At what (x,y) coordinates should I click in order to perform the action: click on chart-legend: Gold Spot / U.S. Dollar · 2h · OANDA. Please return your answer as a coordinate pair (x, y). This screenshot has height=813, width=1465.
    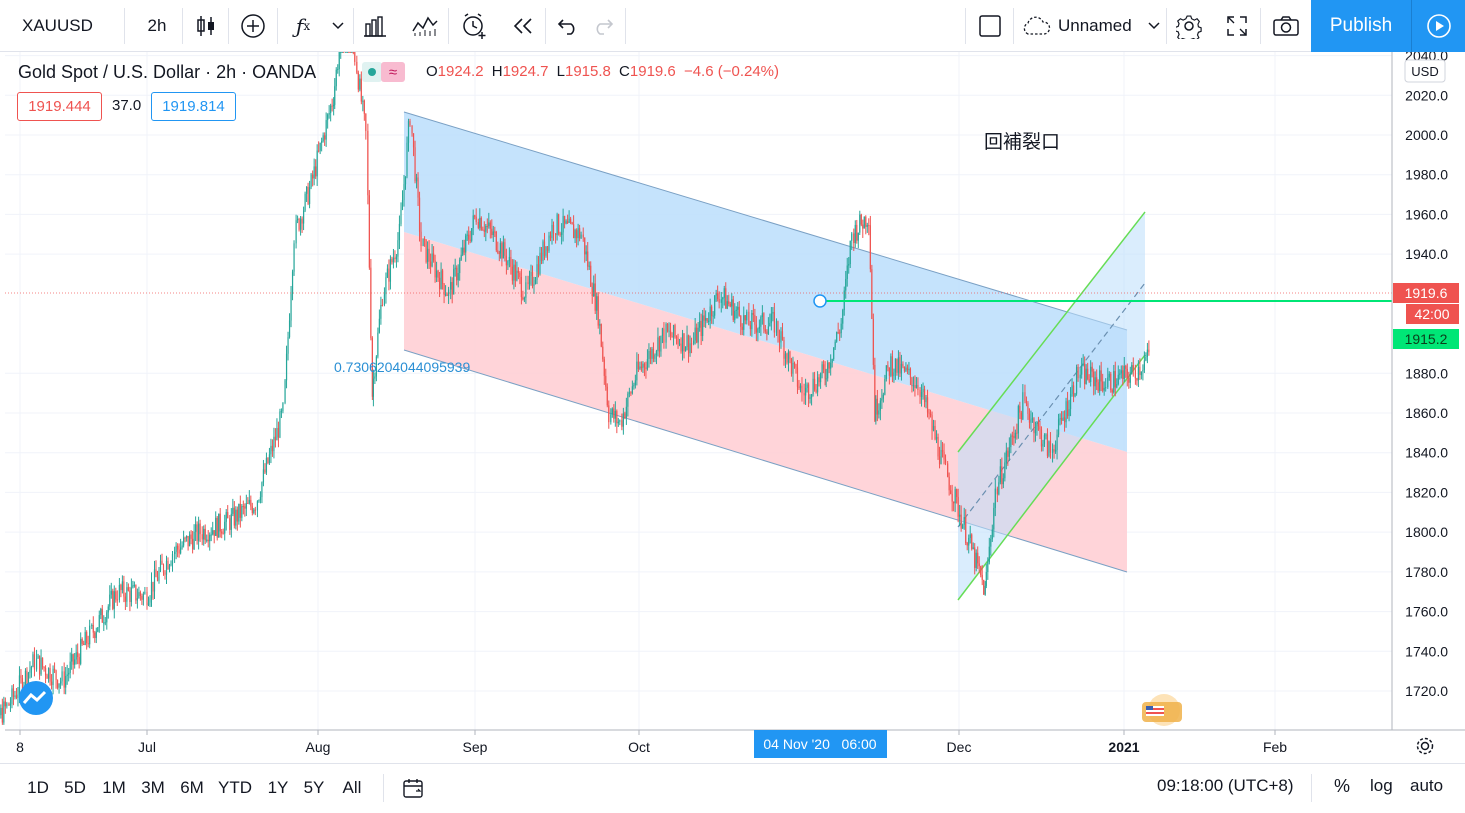
    Looking at the image, I should click on (167, 72).